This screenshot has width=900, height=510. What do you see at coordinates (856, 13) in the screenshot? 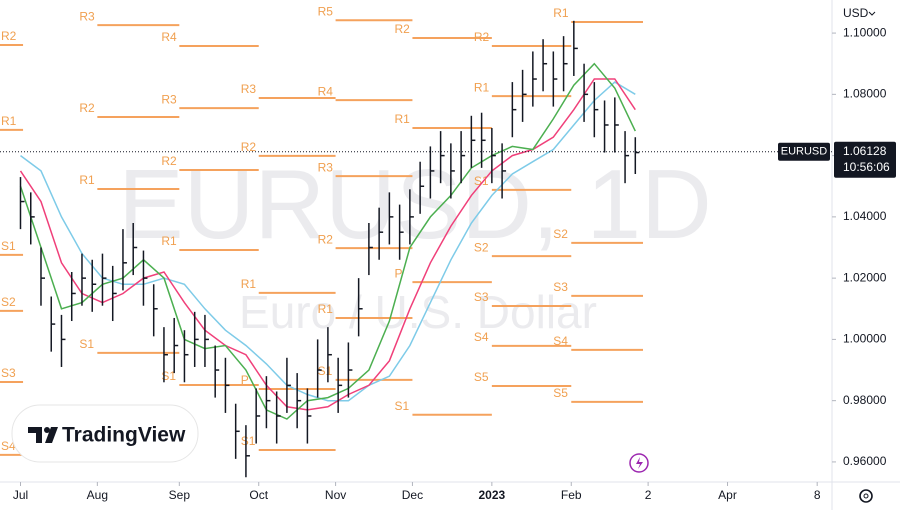
I see `currency: USD` at bounding box center [856, 13].